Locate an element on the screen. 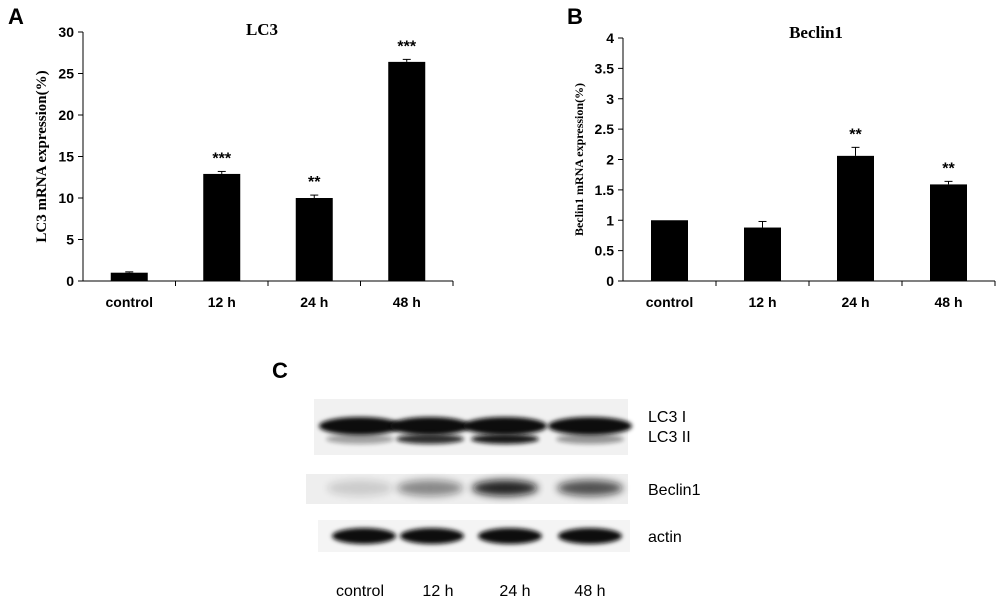  y-tick-label: 3.5 is located at coordinates (605, 68).